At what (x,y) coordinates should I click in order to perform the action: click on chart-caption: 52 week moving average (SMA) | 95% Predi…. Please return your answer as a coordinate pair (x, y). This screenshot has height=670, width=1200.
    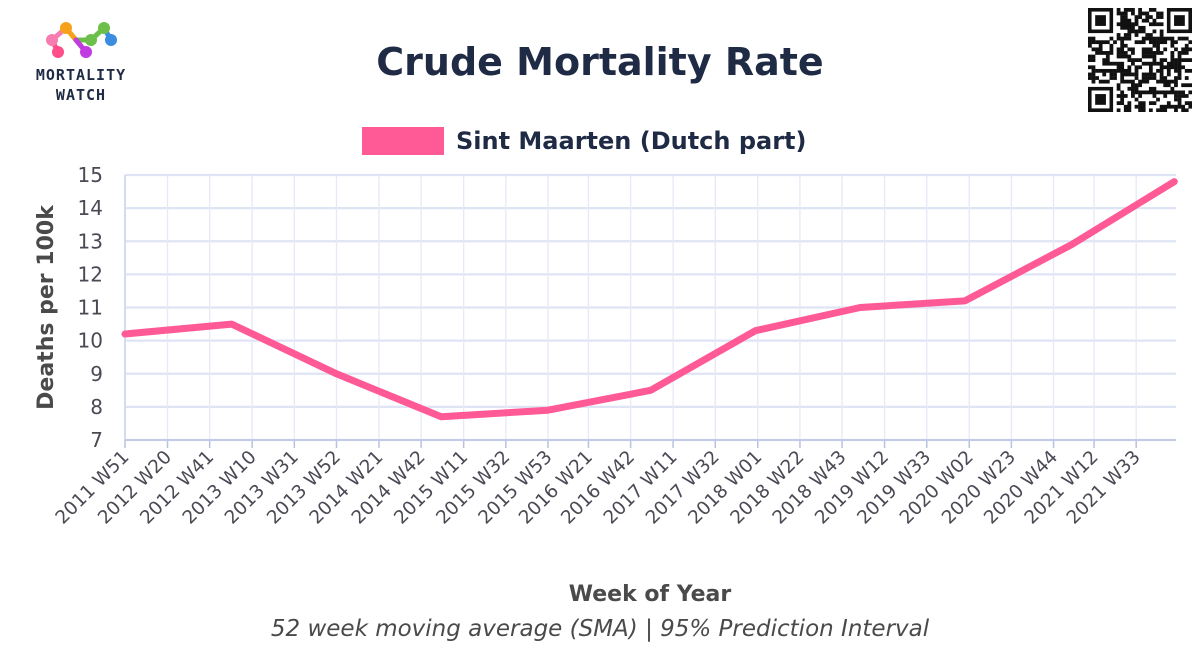
    Looking at the image, I should click on (600, 629).